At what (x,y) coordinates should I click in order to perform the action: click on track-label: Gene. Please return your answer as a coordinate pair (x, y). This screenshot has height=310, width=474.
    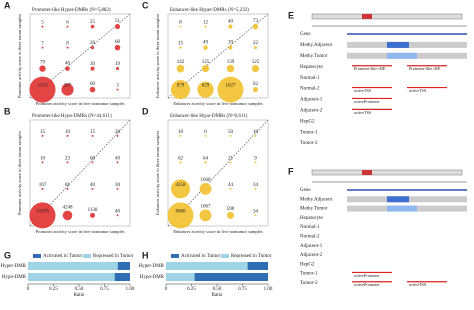
    Looking at the image, I should click on (305, 190).